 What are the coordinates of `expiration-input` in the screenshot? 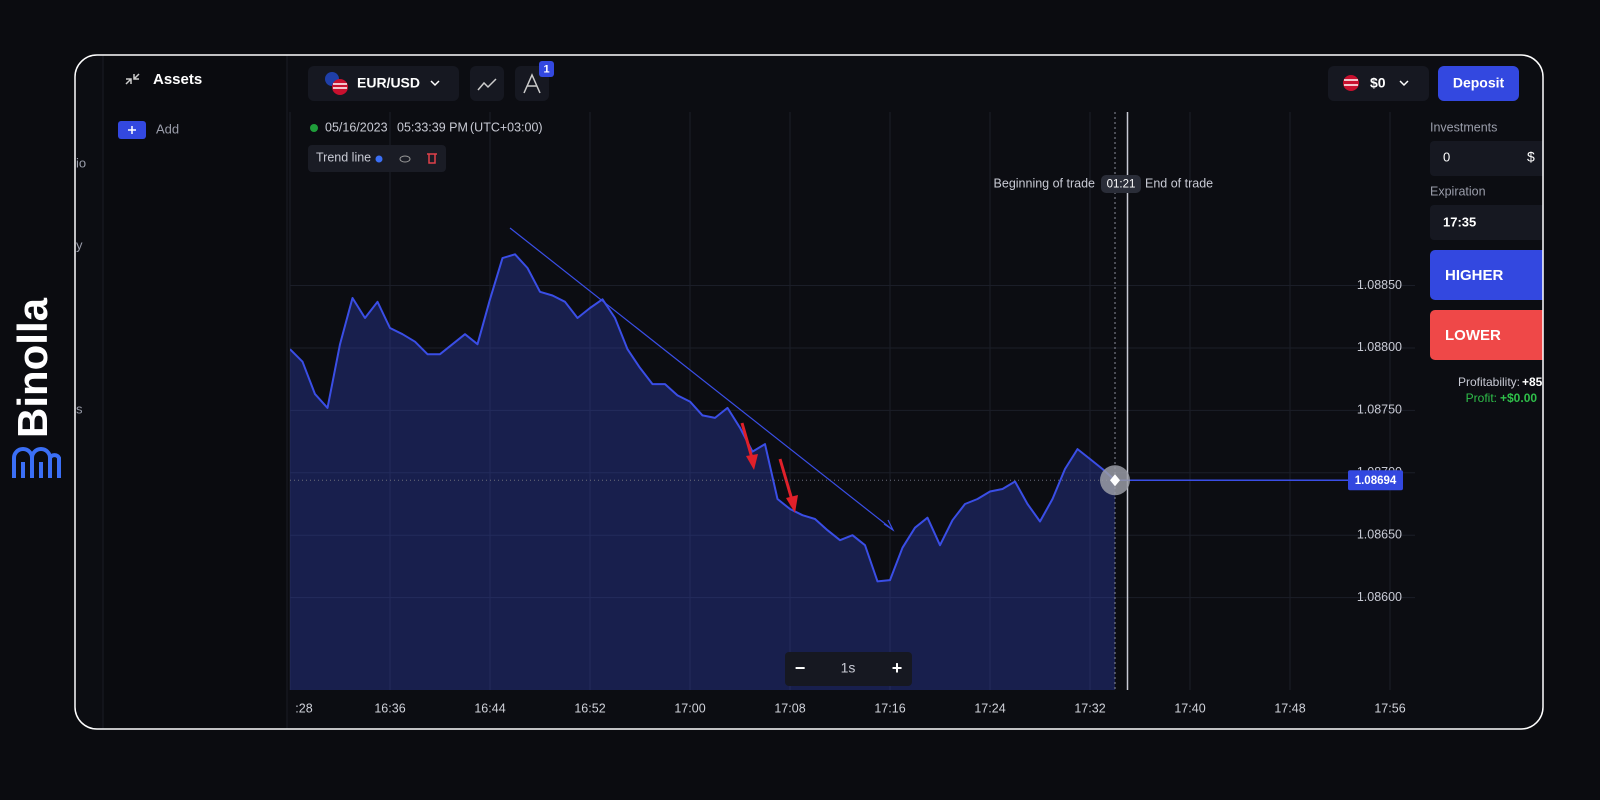 It's located at (1490, 222).